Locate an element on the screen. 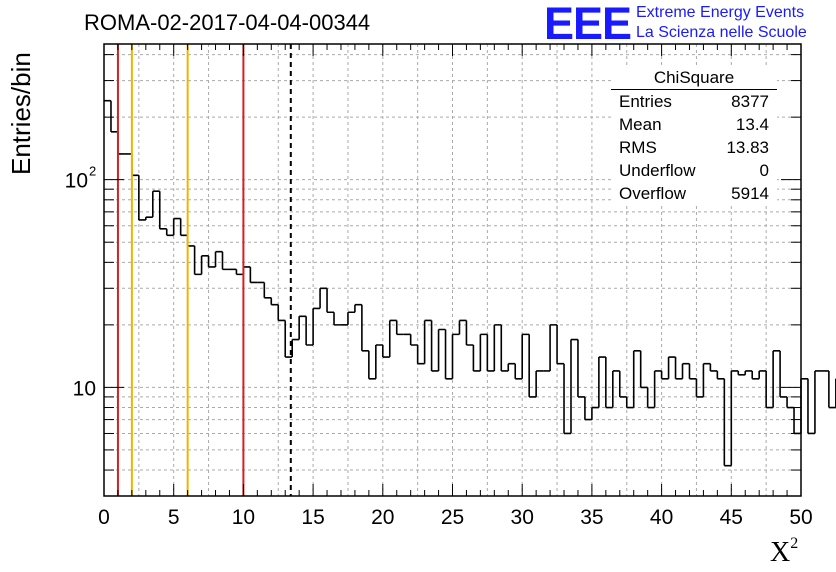 The width and height of the screenshot is (836, 572). stats-row-underflow: Underflow 0 is located at coordinates (694, 170).